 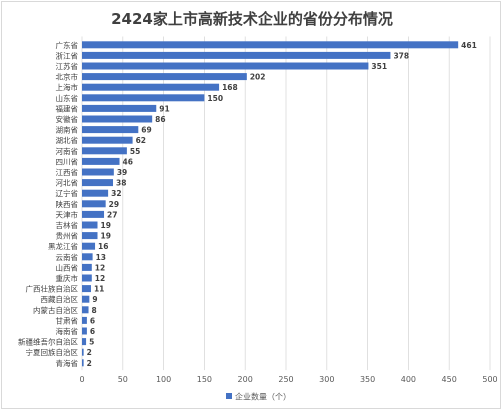 I want to click on category-label: 云南省, so click(x=67, y=257).